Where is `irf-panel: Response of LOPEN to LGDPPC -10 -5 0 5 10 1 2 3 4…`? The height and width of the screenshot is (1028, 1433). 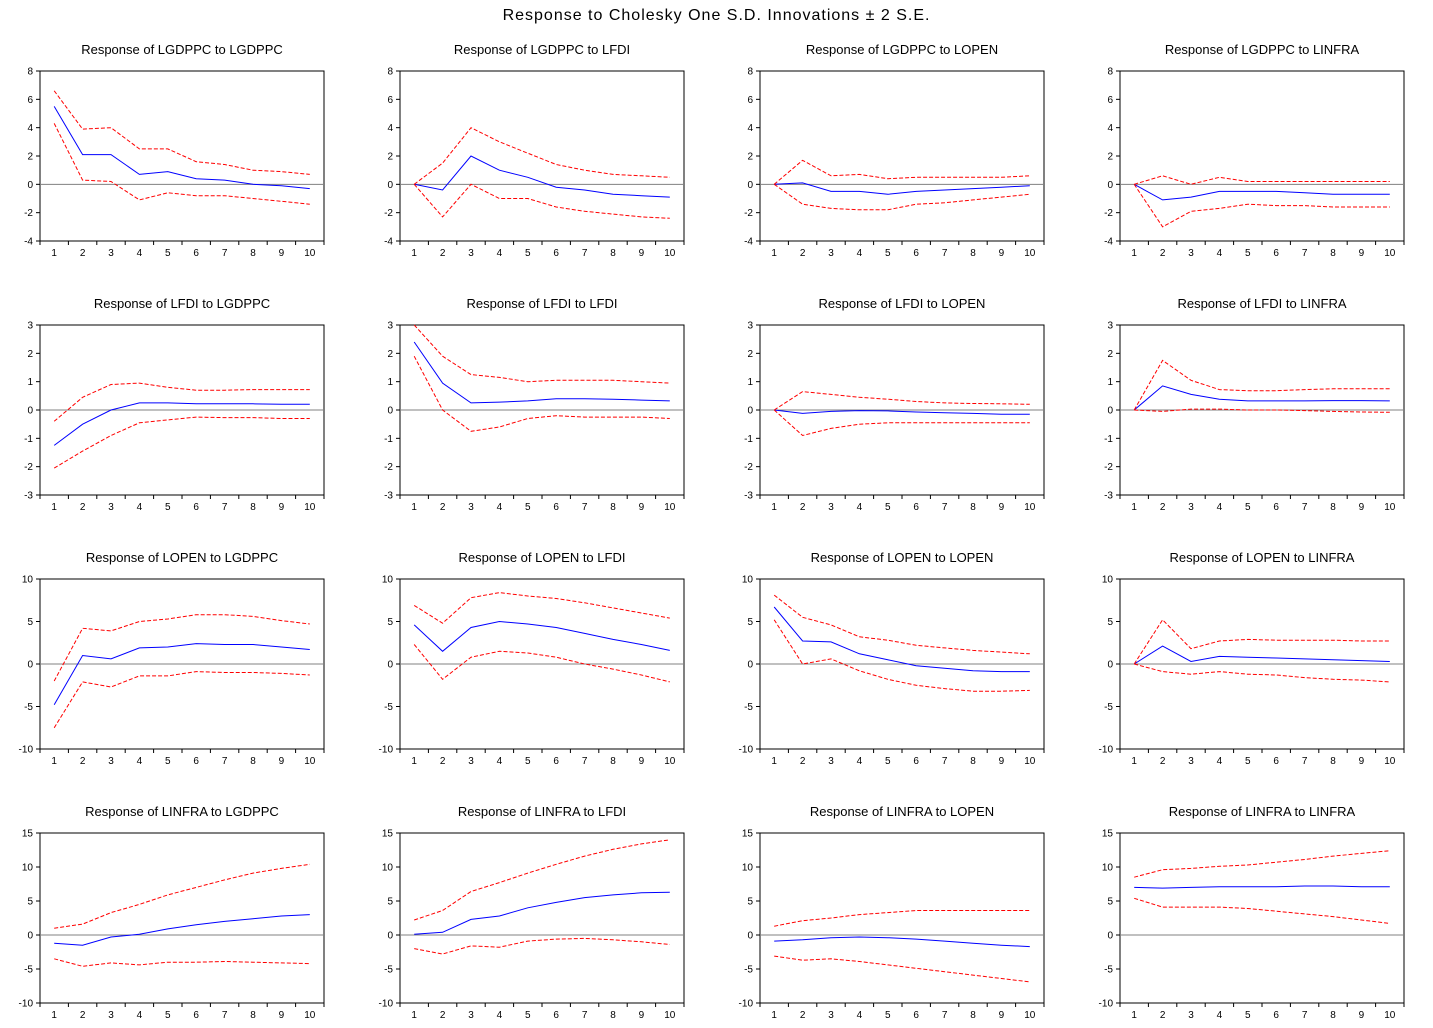
irf-panel: Response of LOPEN to LGDPPC -10 -5 0 5 10 1 2 3 4… is located at coordinates (172, 658).